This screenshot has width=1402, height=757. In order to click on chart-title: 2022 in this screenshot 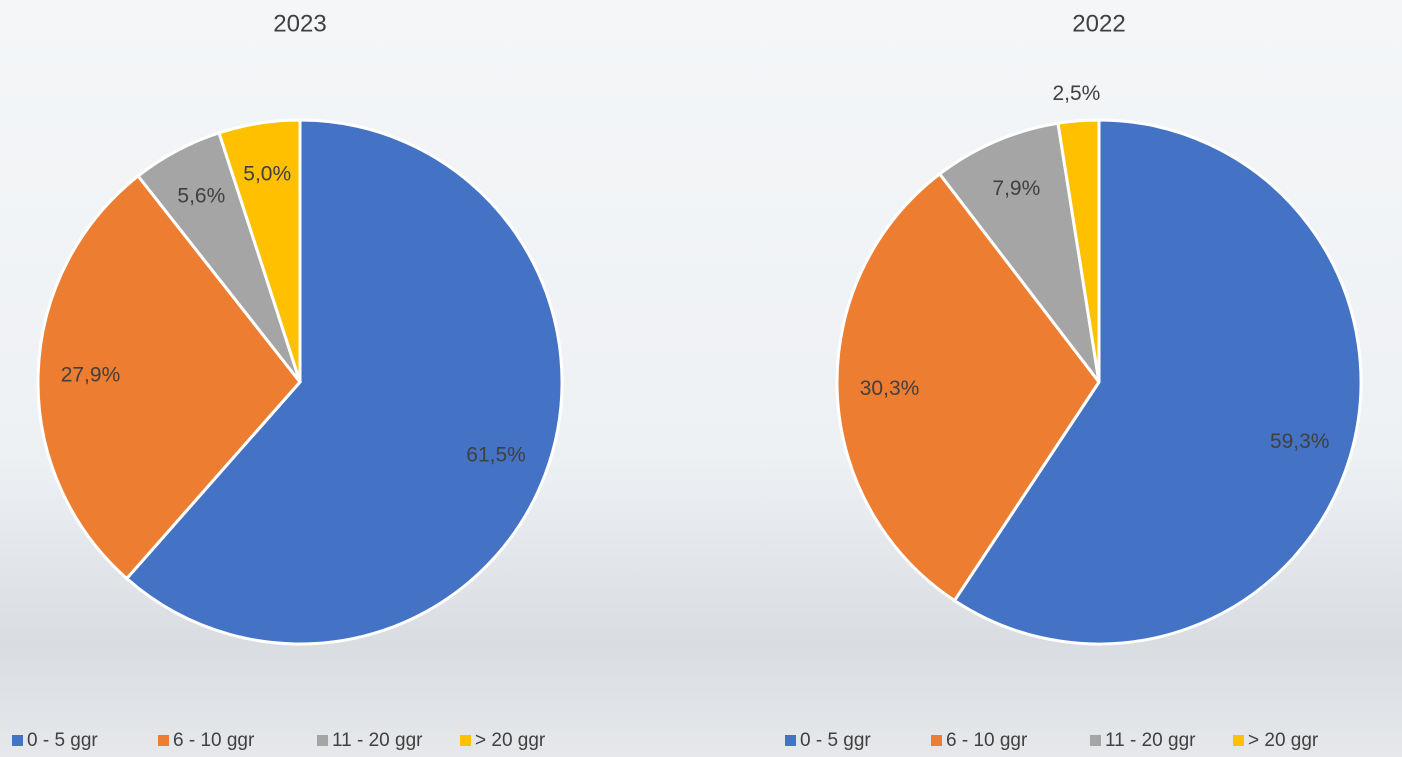, I will do `click(1098, 23)`.